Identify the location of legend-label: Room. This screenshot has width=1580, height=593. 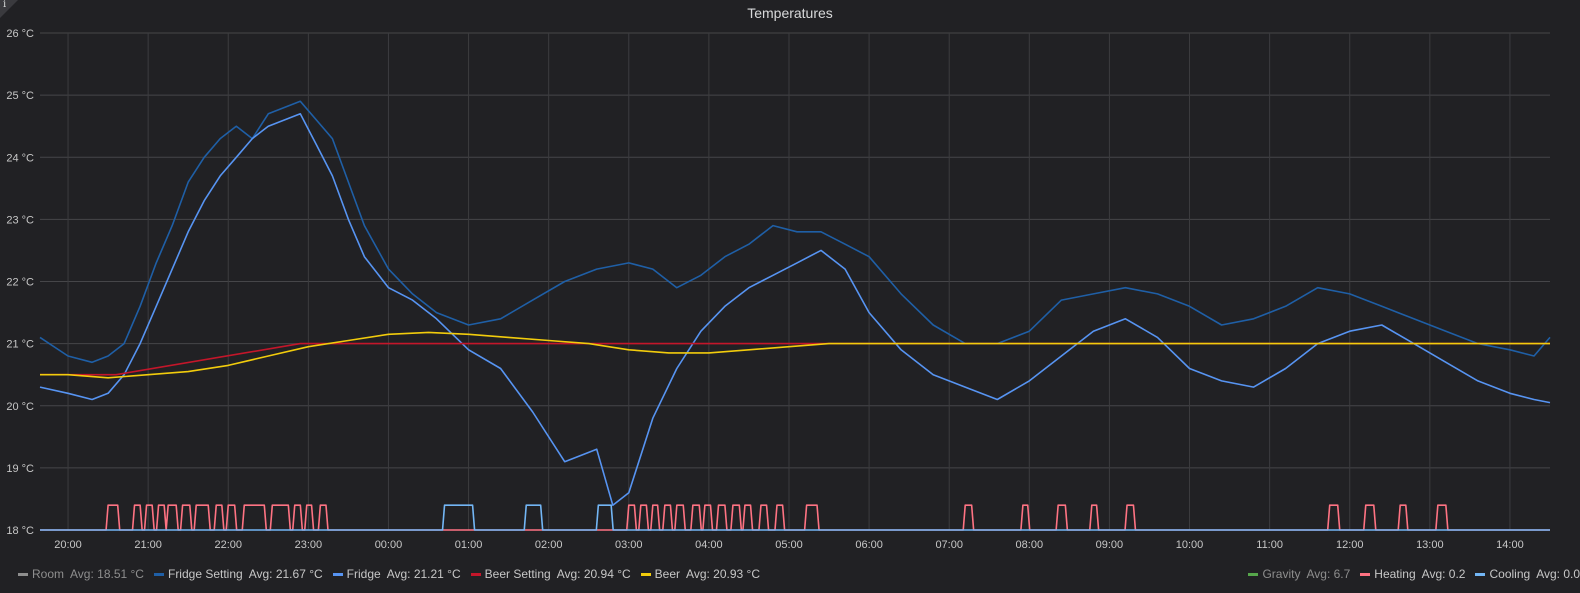
(48, 574).